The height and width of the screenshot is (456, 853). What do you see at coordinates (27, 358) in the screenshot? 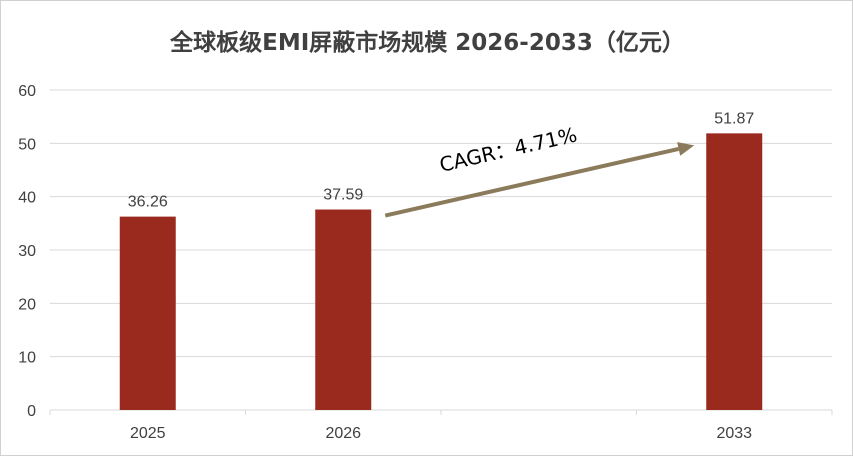
I see `y-tick-label: 10` at bounding box center [27, 358].